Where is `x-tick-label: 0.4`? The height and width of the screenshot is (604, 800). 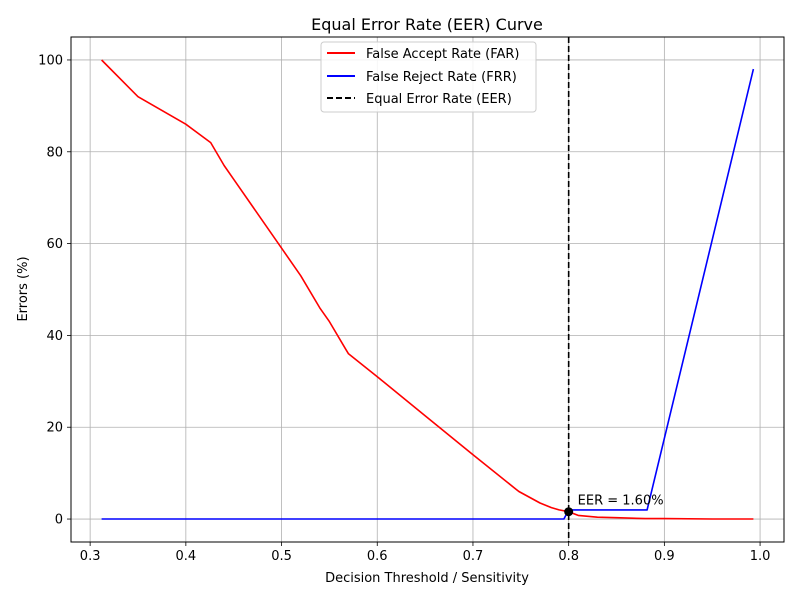 x-tick-label: 0.4 is located at coordinates (186, 556).